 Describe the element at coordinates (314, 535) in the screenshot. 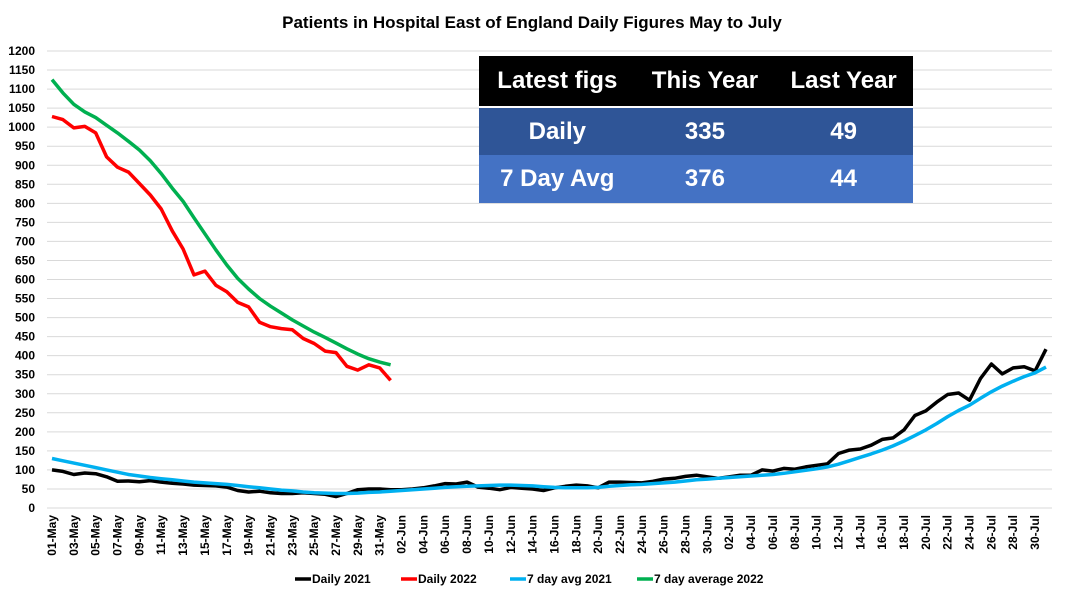

I see `x-tick-label: 25-May` at that location.